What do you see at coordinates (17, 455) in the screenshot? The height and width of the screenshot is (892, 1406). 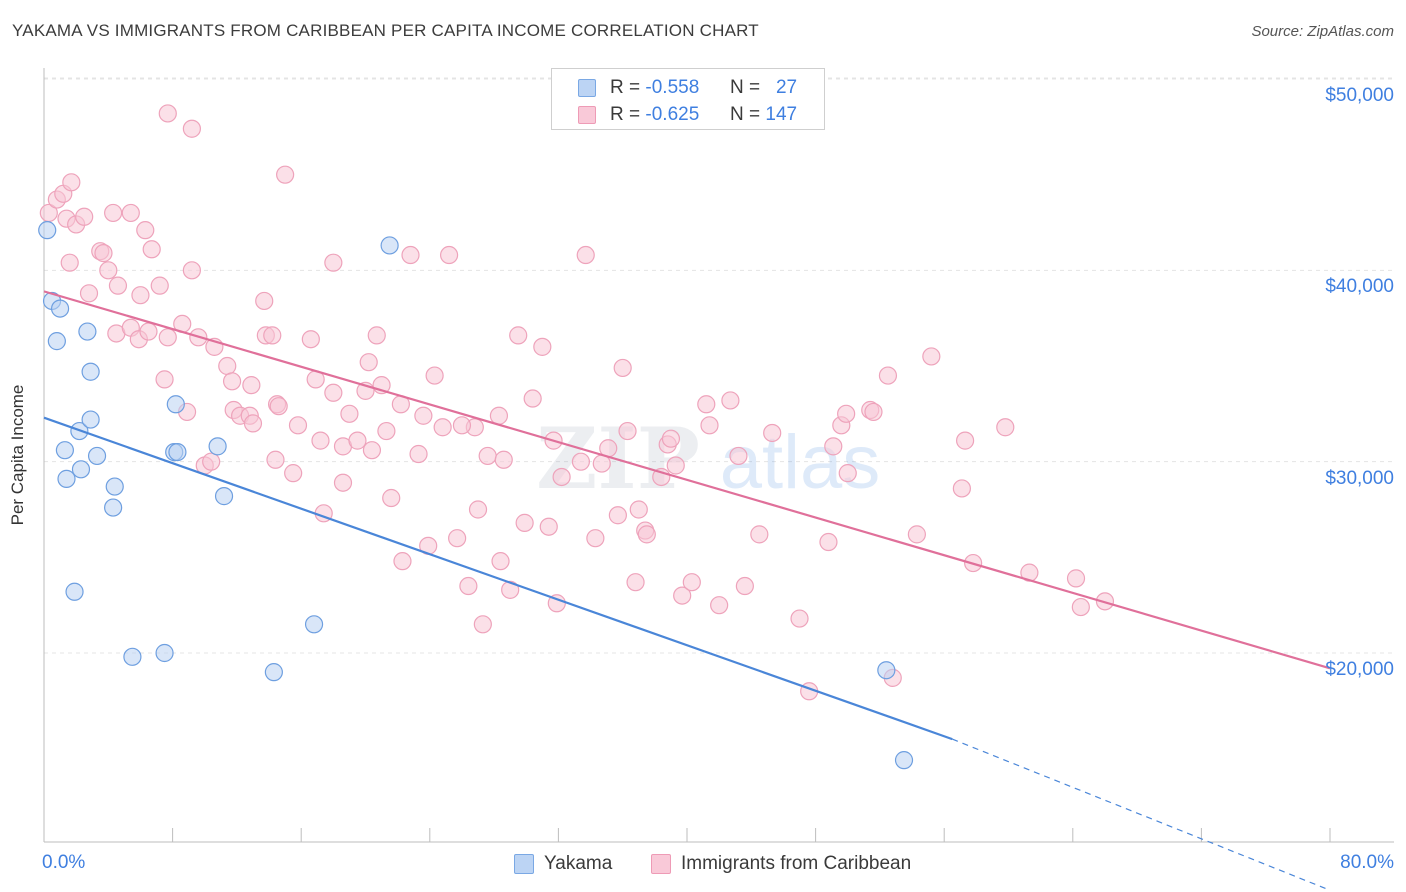 I see `y-axis-label: Per Capita Income` at bounding box center [17, 455].